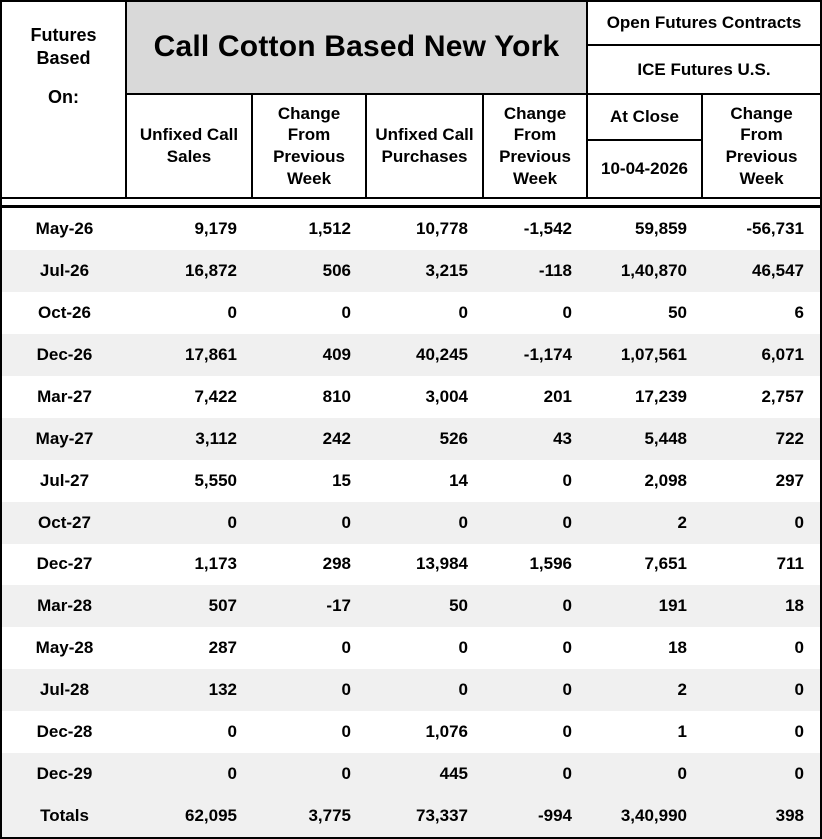 This screenshot has height=839, width=822. What do you see at coordinates (665, 564) in the screenshot?
I see `cell-value: 7,651` at bounding box center [665, 564].